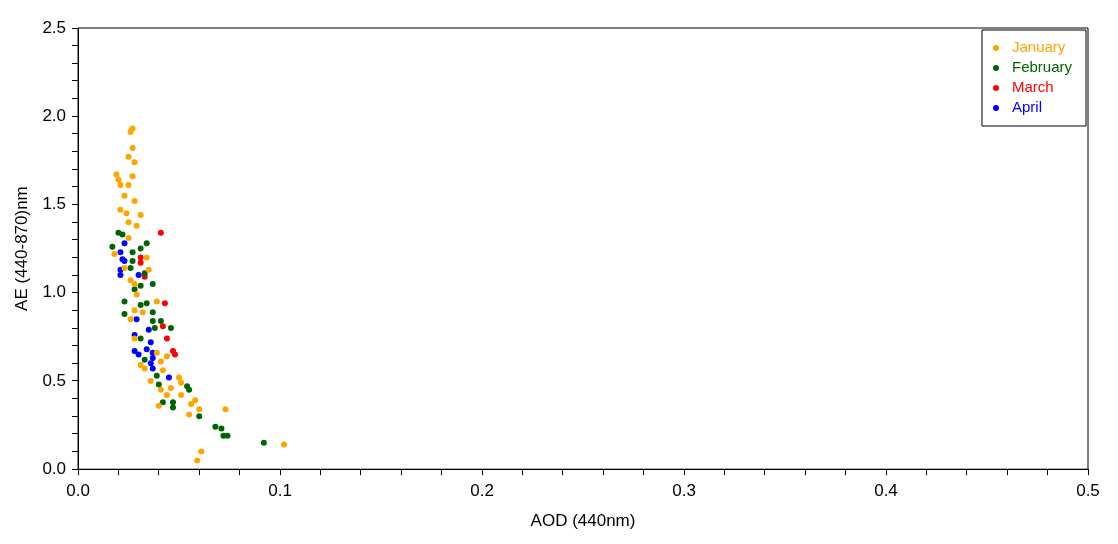 This screenshot has width=1118, height=544. Describe the element at coordinates (280, 491) in the screenshot. I see `x-tick-label: 0.1` at that location.